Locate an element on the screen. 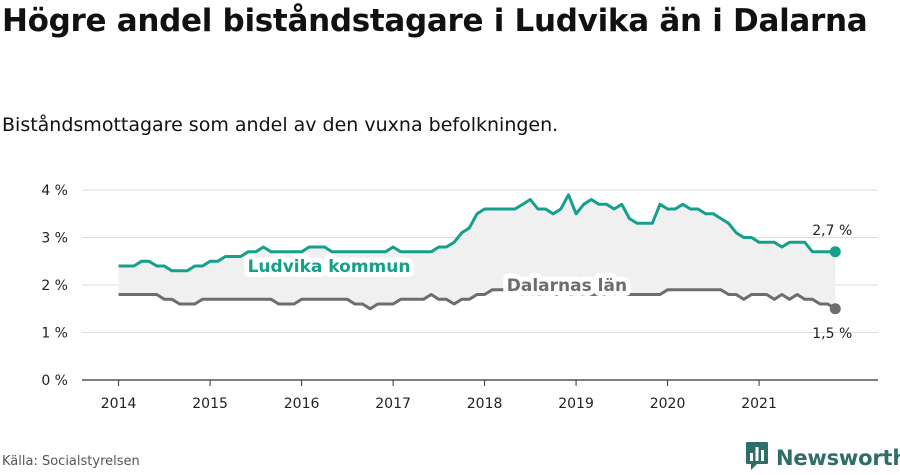  newsworthy-bar-chart-logo-icon is located at coordinates (757, 458).